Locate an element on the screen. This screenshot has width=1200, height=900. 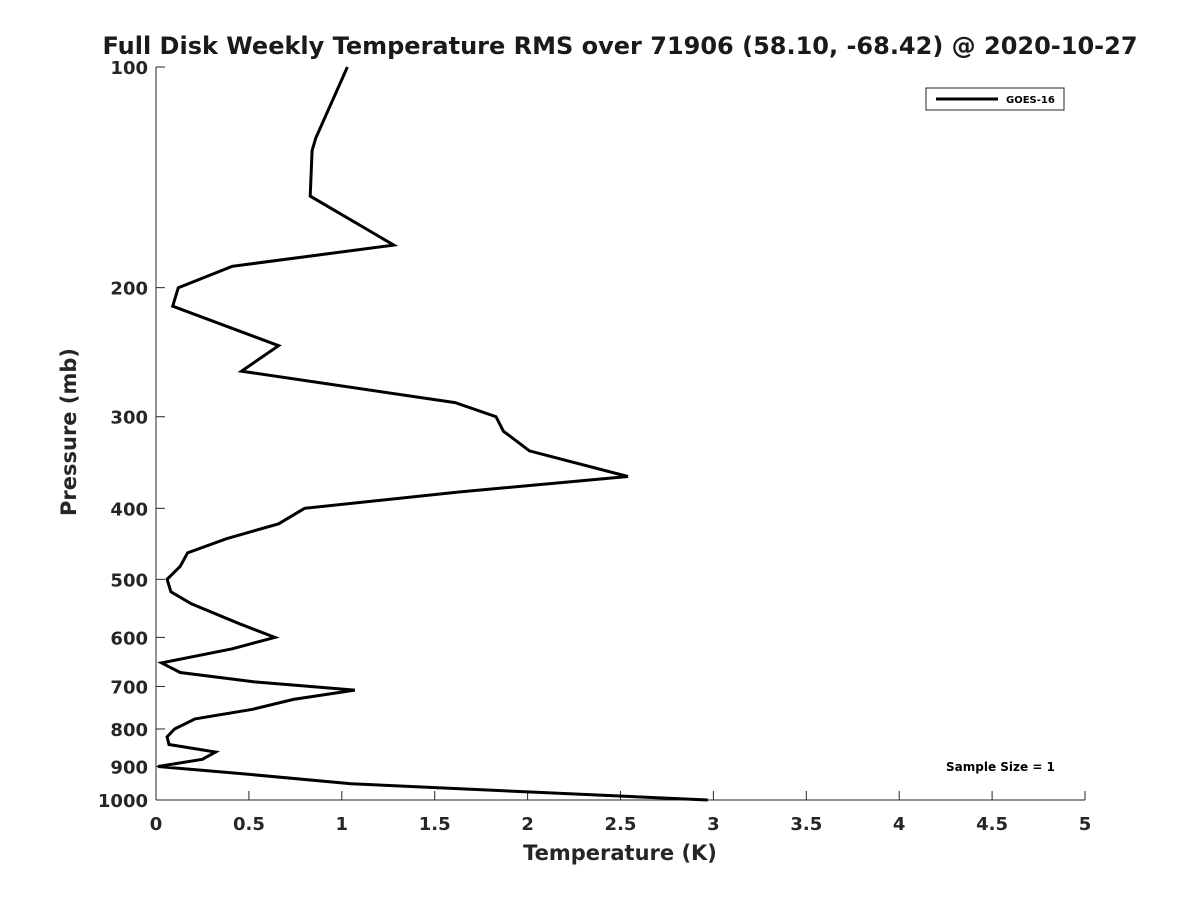
y-axis-ticks: 100 200 300 400 500 600 700 800 900 1000 is located at coordinates (131, 435).